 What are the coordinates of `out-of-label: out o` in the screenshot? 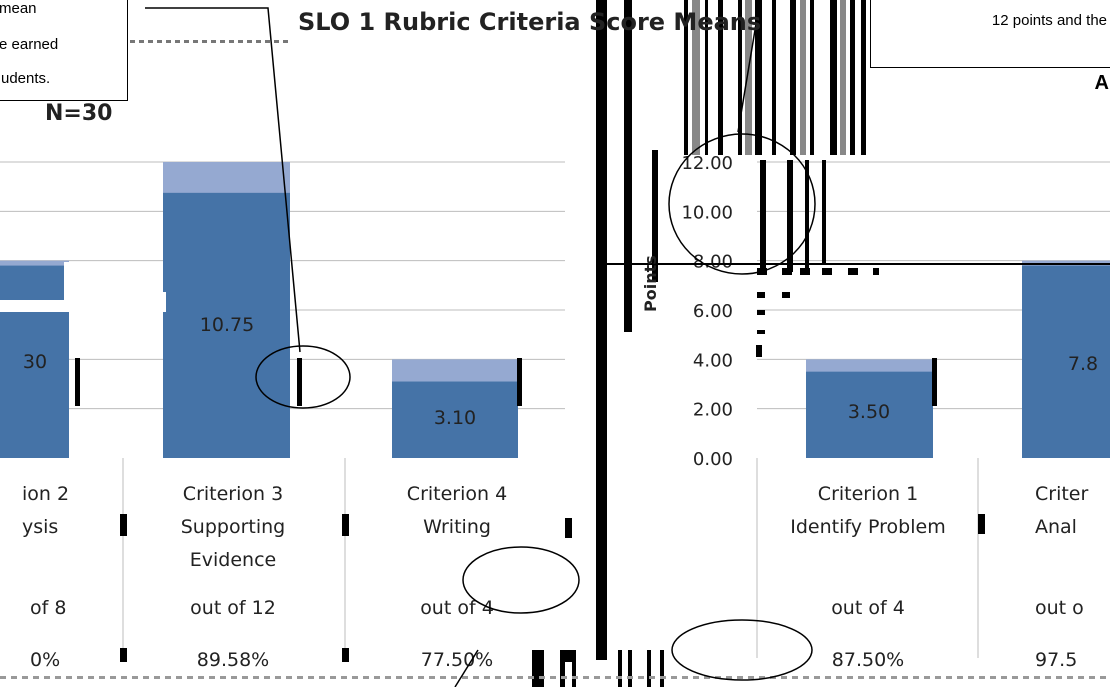 It's located at (1059, 608).